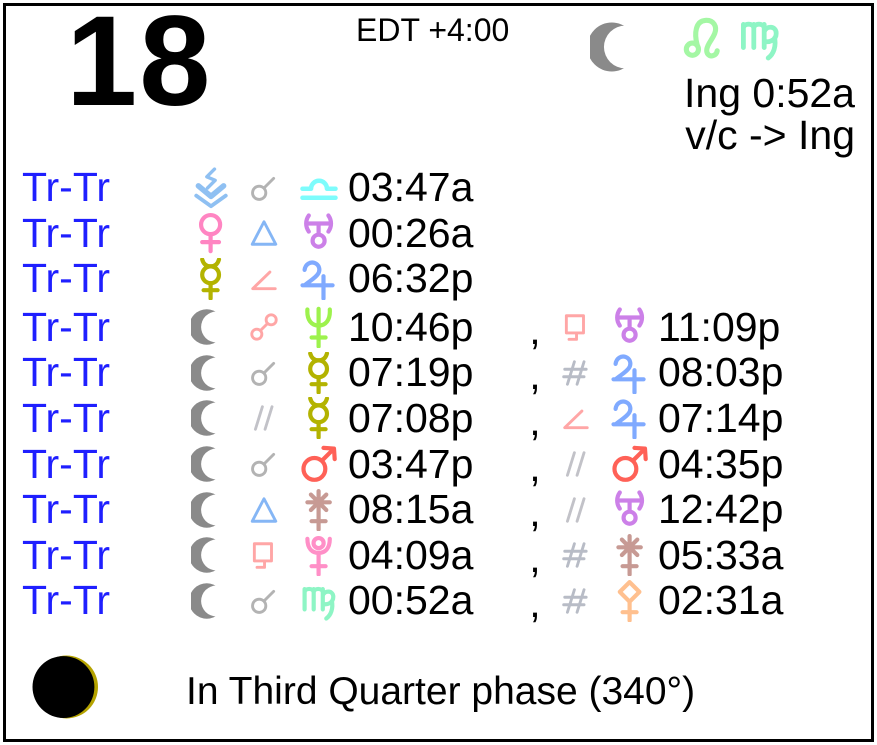  I want to click on leo-icon, so click(704, 38).